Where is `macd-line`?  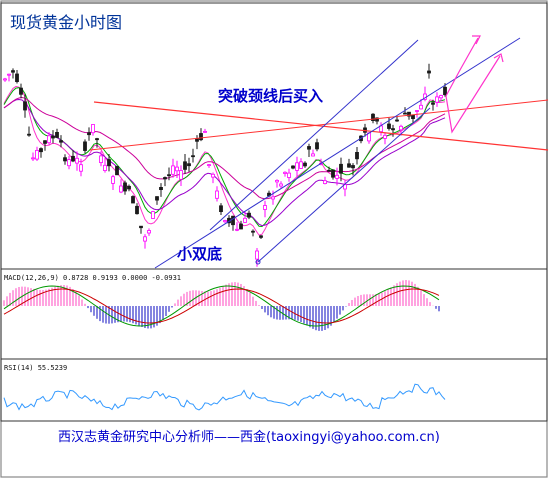 macd-line is located at coordinates (221, 306).